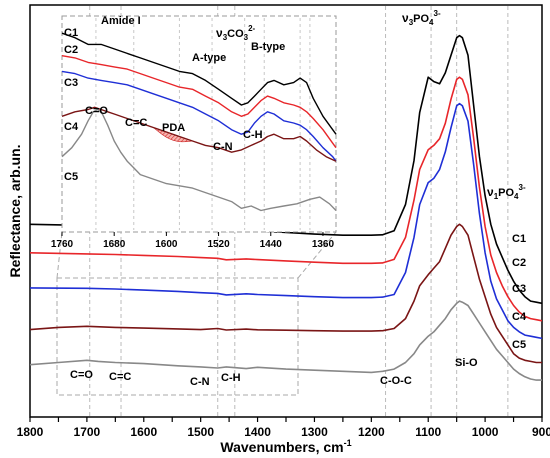  Describe the element at coordinates (285, 446) in the screenshot. I see `x-axis-title: Wavenumbers, cm-1` at that location.